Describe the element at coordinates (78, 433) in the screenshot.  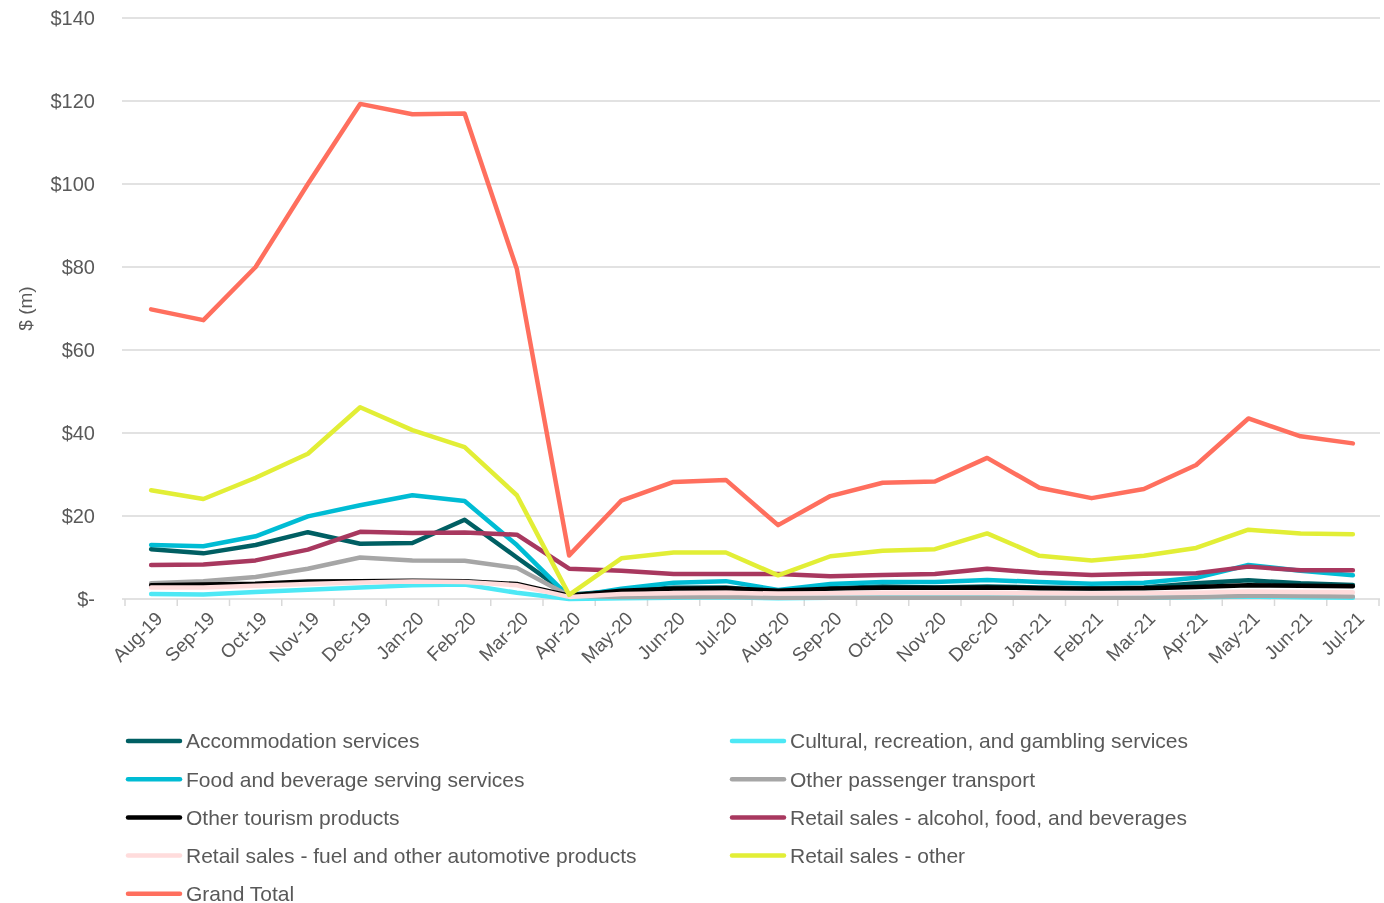
I see `y-tick-label: $40` at that location.